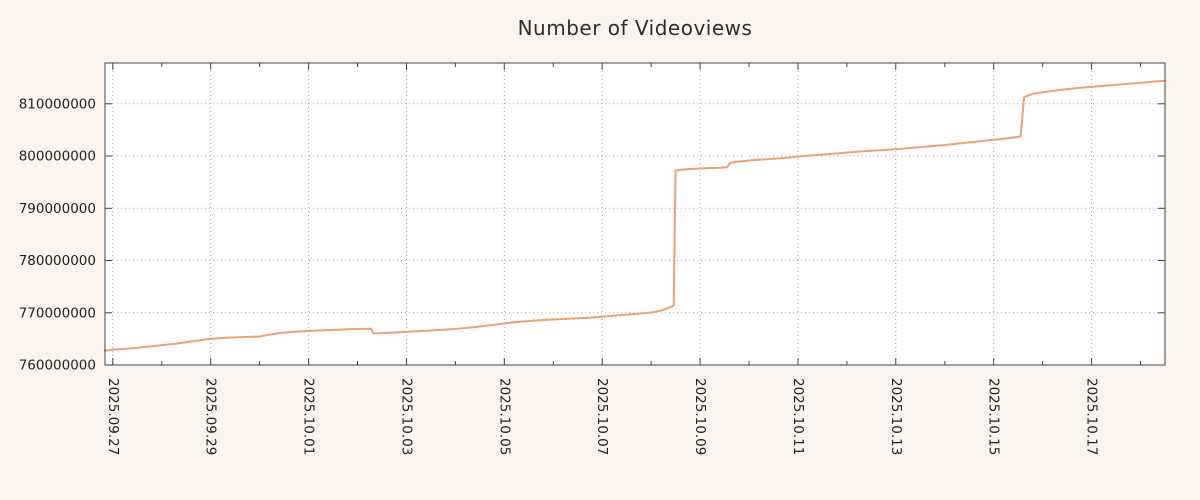 Image resolution: width=1200 pixels, height=500 pixels. Describe the element at coordinates (57, 261) in the screenshot. I see `y-tick-label: 780000000` at that location.